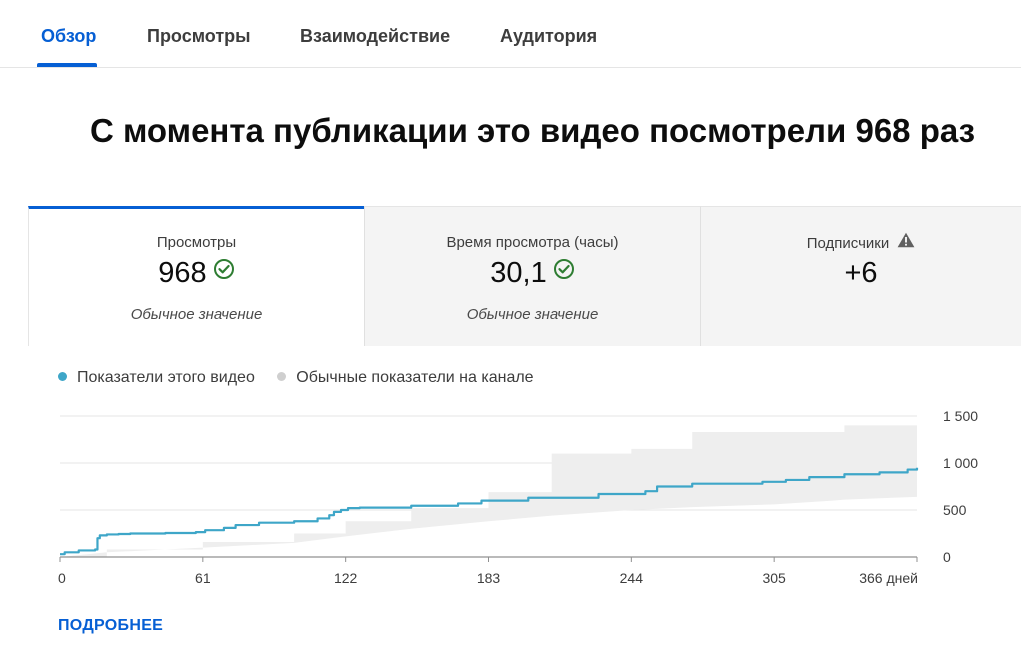 The image size is (1021, 653). I want to click on metric-label: Время просмотра (часы), so click(532, 242).